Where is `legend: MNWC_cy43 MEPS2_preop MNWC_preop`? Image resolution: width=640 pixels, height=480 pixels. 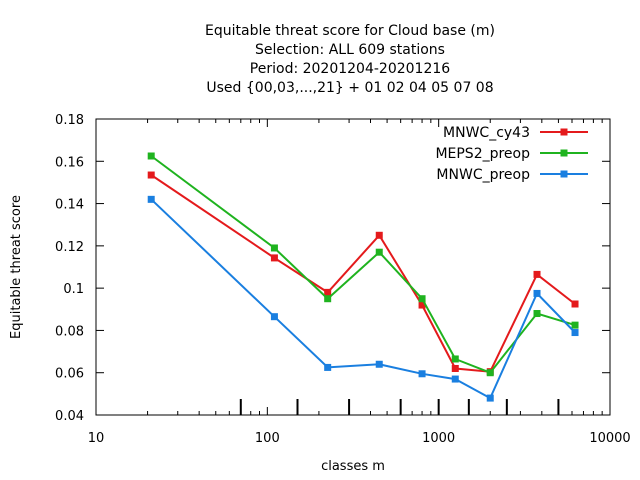
legend: MNWC_cy43 MEPS2_preop MNWC_preop is located at coordinates (511, 154).